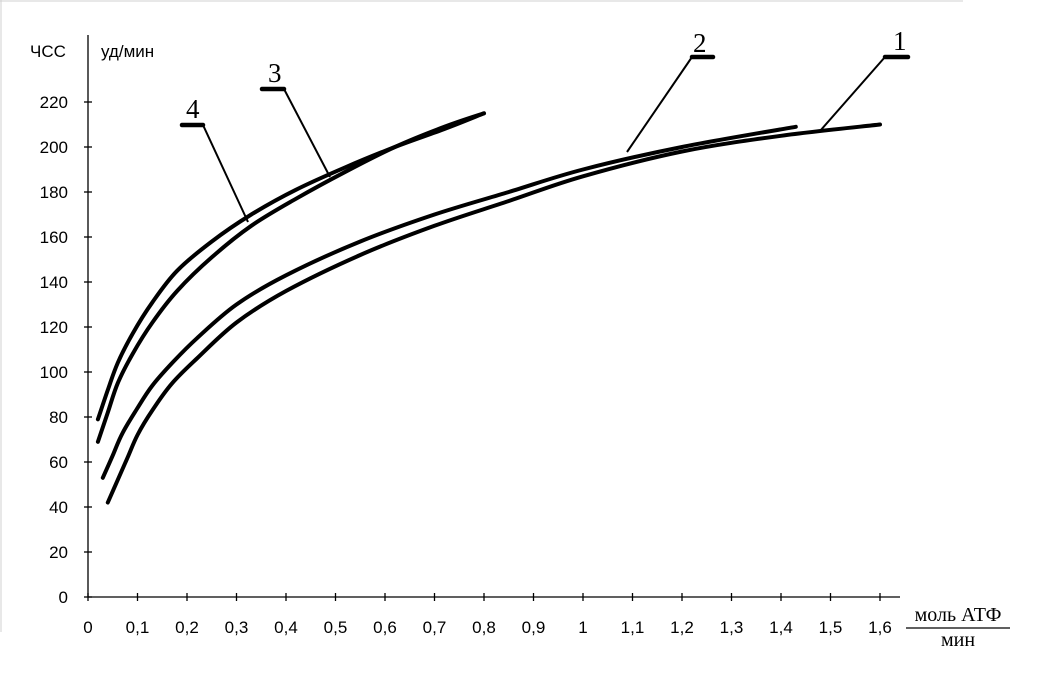 This screenshot has width=1041, height=678. I want to click on y-ticks: 0 20 40 60 80 100 120 140 160 180 200 220, so click(66, 350).